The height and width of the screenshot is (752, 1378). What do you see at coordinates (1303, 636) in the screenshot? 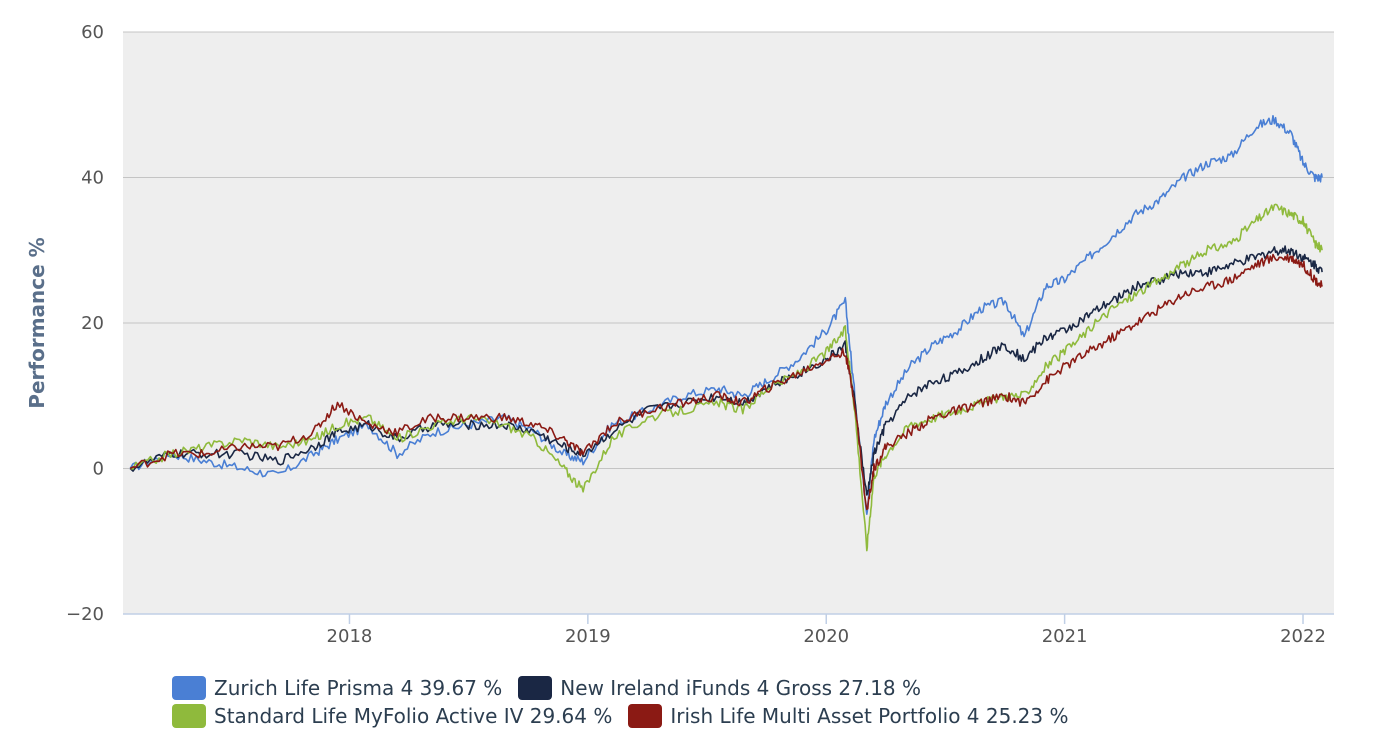
I see `x-tick-label: 2022` at bounding box center [1303, 636].